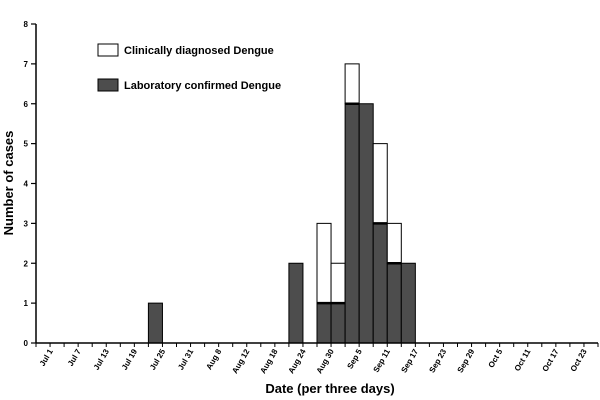 The image size is (600, 400). Describe the element at coordinates (325, 361) in the screenshot. I see `x-tick-label: Aug 30` at that location.